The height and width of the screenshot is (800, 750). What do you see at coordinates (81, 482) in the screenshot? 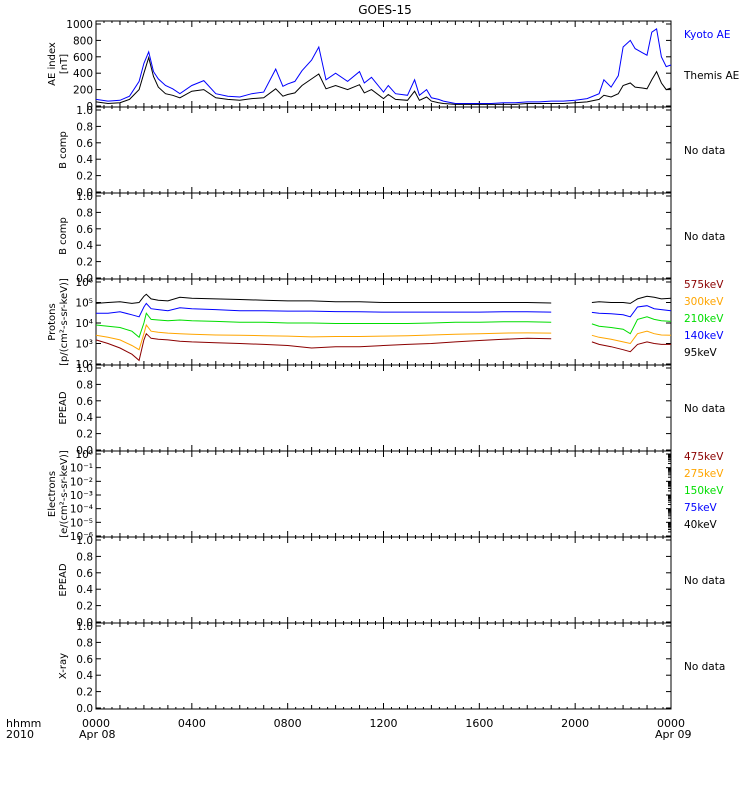
I see `y-tick-label: 10⁻²` at bounding box center [81, 482].